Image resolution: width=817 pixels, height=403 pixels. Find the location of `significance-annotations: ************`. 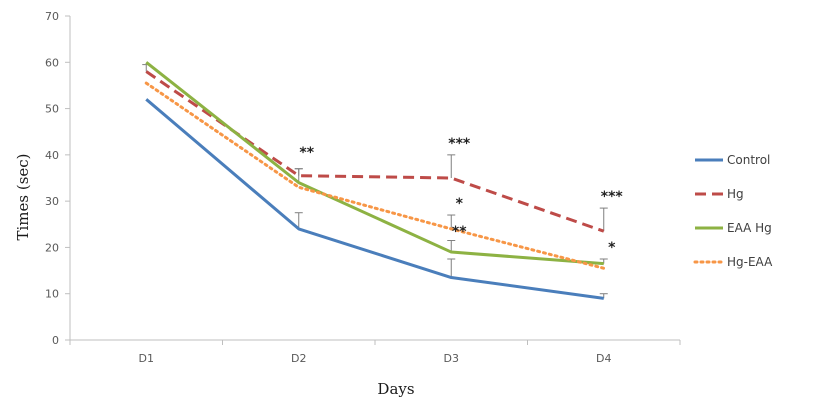

significance-annotations: ************ is located at coordinates (461, 196).